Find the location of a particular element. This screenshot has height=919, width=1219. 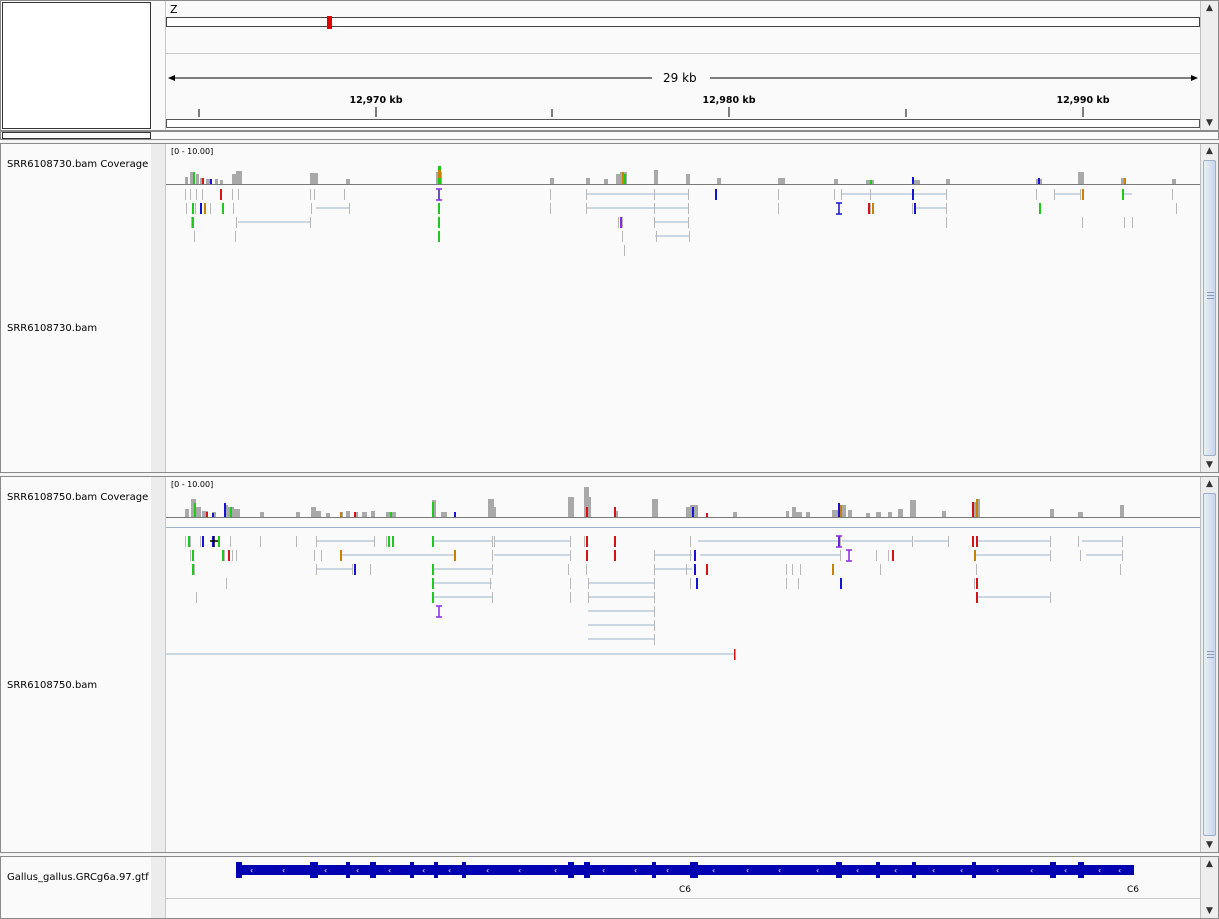

feature-scrollbar: ▲ ▼ is located at coordinates (1209, 887).